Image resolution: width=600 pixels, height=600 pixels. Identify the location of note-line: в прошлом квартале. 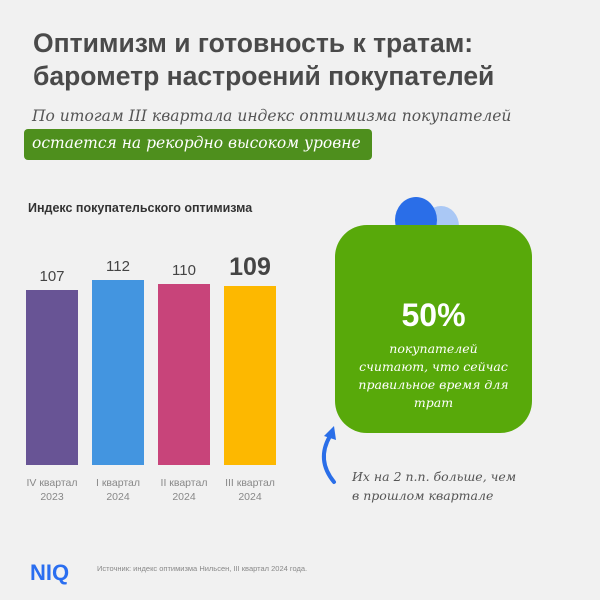
(423, 495).